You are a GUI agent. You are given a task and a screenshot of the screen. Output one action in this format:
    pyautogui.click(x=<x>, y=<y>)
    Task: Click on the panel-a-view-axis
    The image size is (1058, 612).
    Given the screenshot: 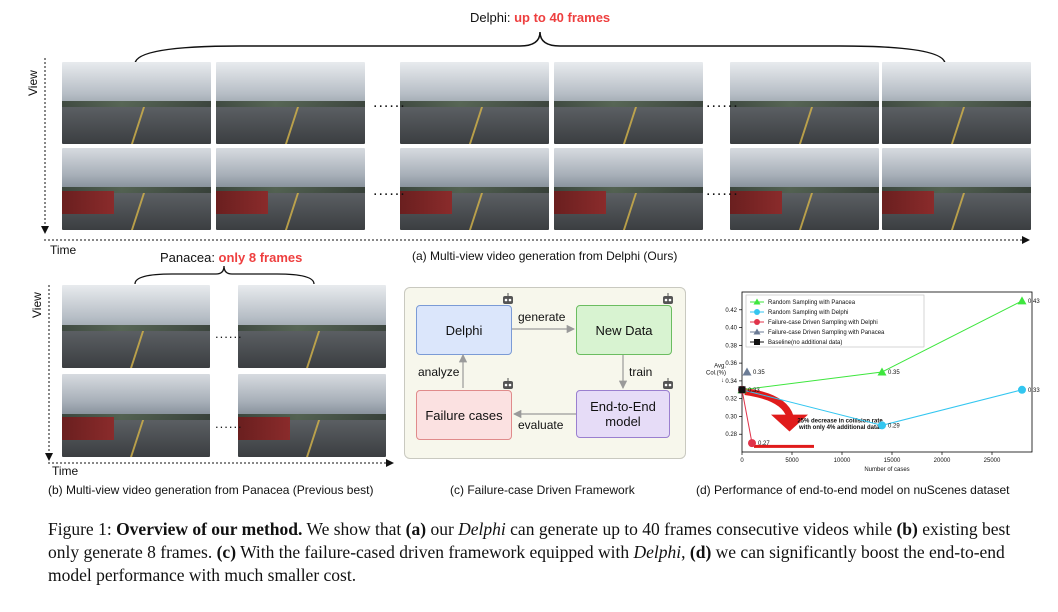 What is the action you would take?
    pyautogui.click(x=45, y=146)
    